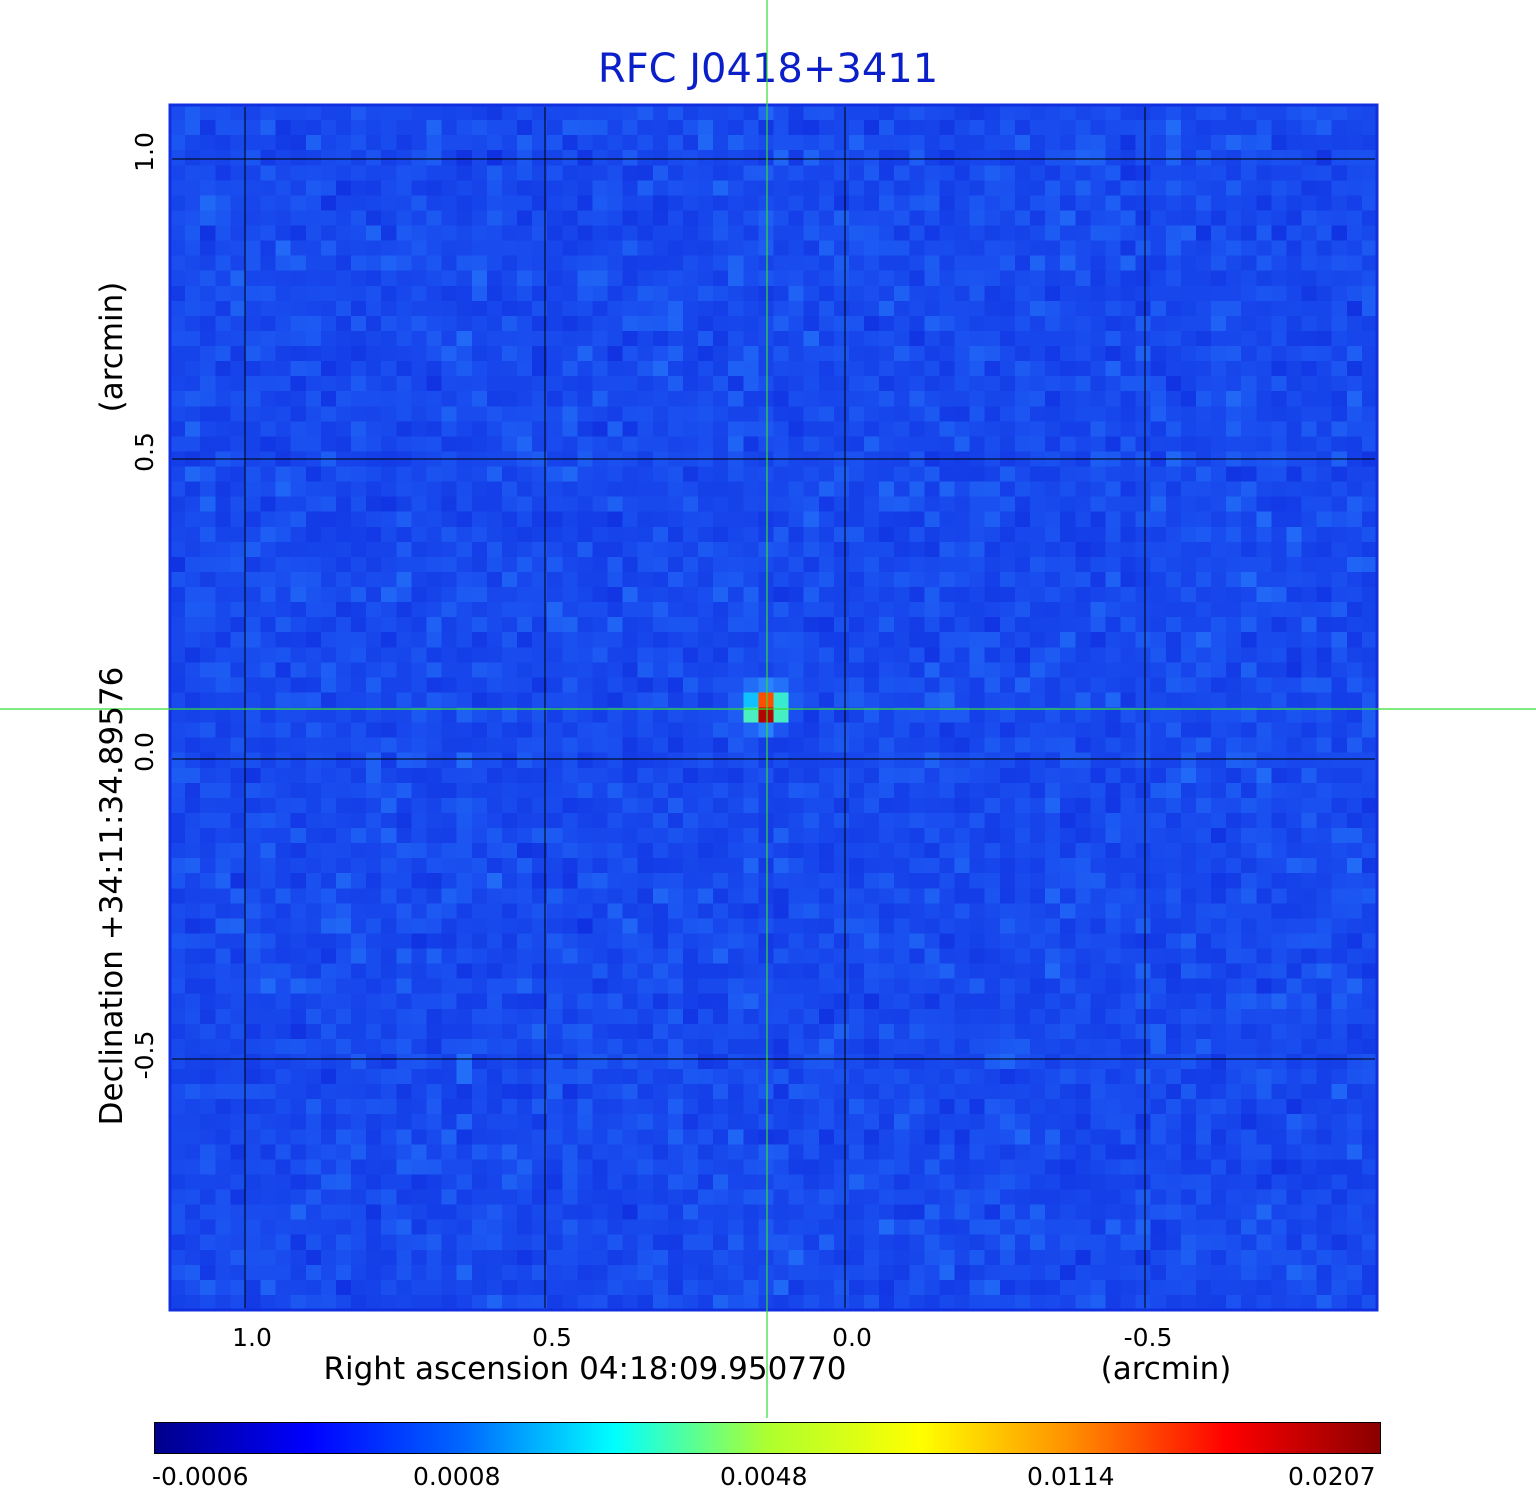 The width and height of the screenshot is (1536, 1511). What do you see at coordinates (144, 152) in the screenshot?
I see `y-tick-label: 1.0` at bounding box center [144, 152].